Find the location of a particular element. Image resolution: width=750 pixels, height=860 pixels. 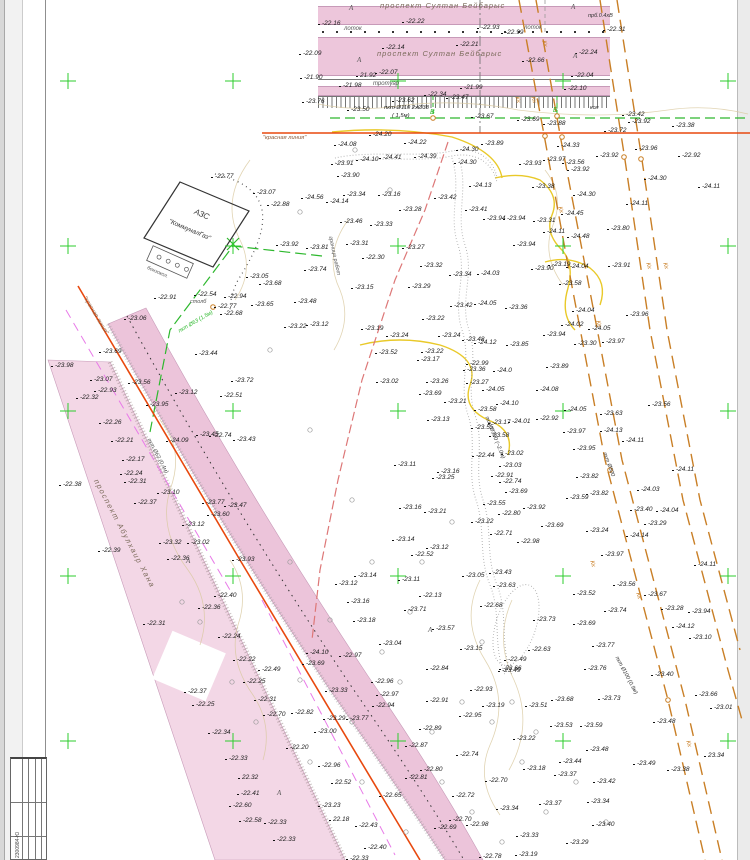

elevation-point: -22.24 is located at coordinates (131, 474).